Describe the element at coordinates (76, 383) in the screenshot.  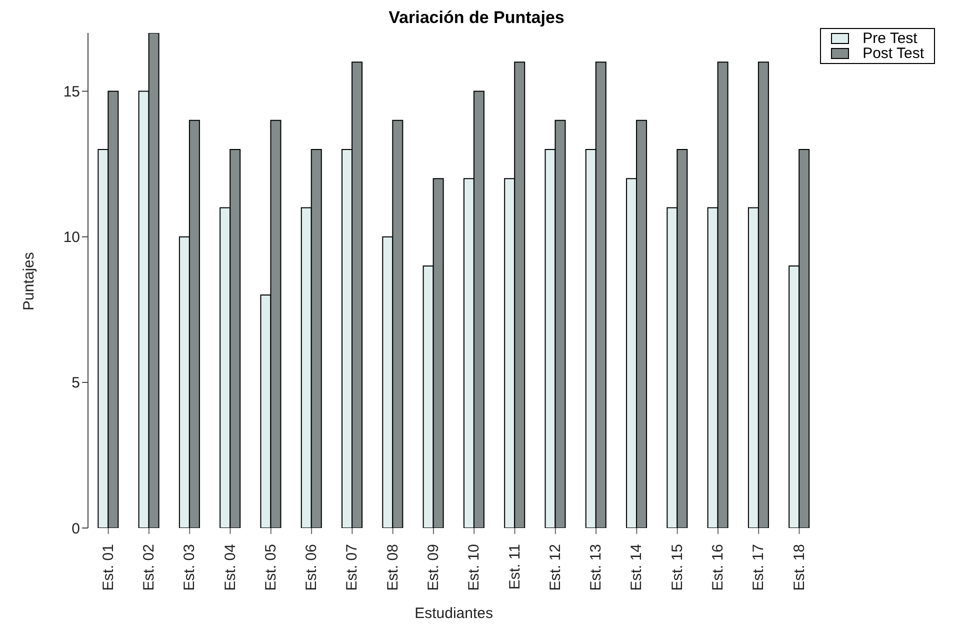
I see `y-tick-label: 5` at that location.